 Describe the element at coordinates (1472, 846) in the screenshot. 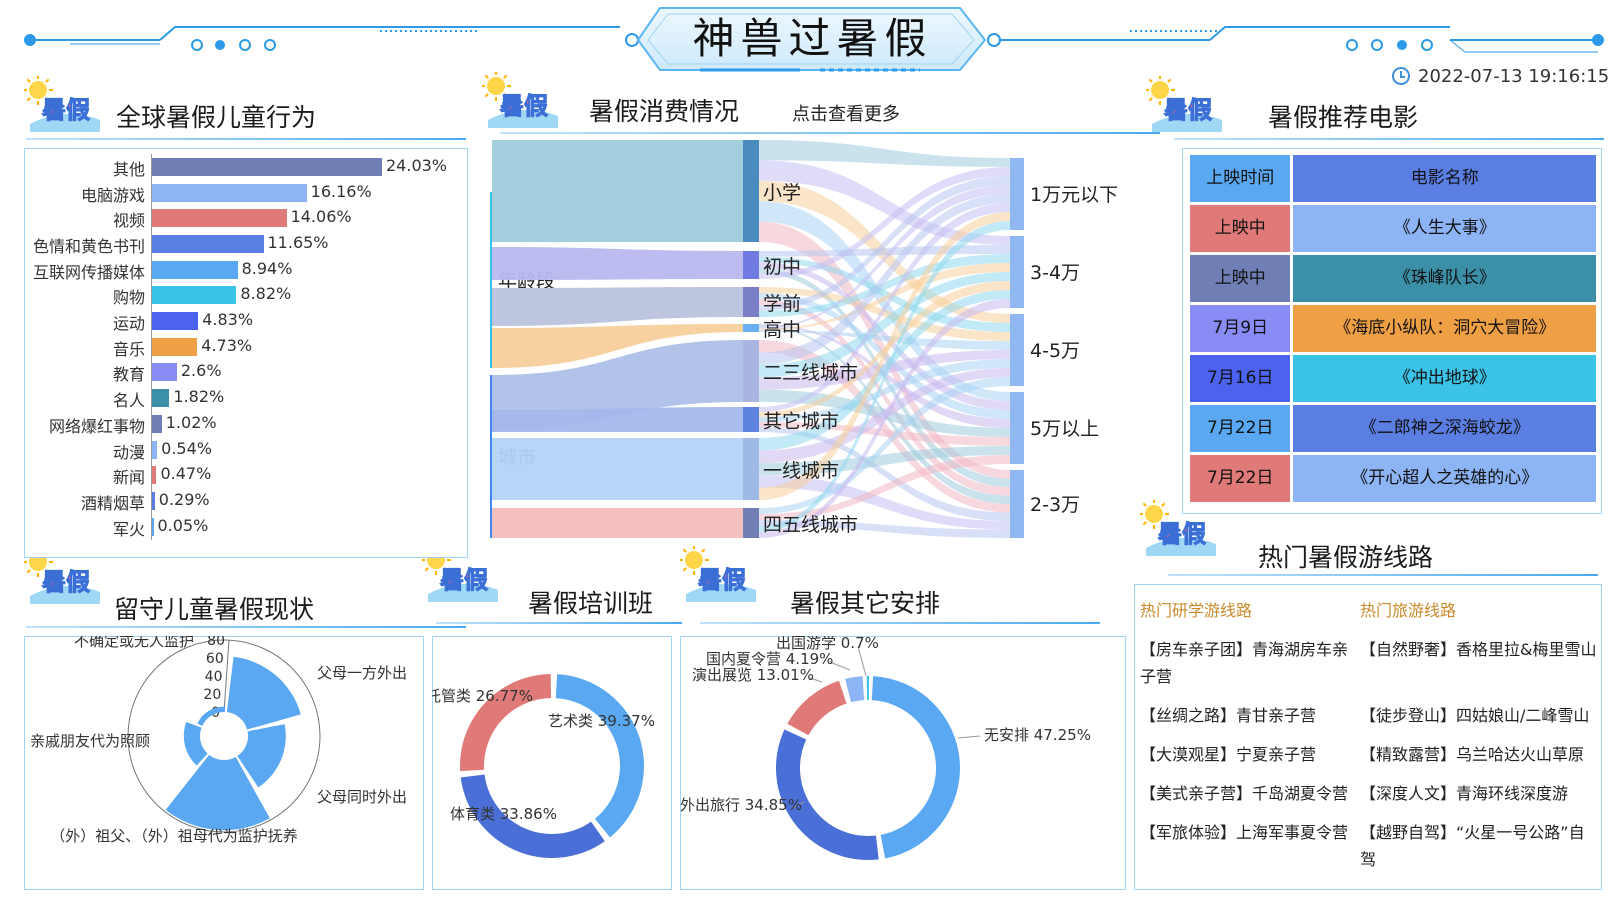

I see `travel-route-item: 【越野自驾】“火星一号公路”自驾` at that location.